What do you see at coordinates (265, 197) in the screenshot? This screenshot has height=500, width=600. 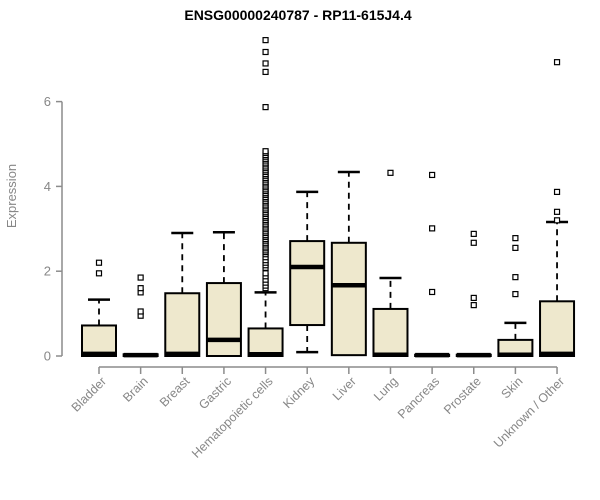 I see `boxplot-hematopoietic-cells` at bounding box center [265, 197].